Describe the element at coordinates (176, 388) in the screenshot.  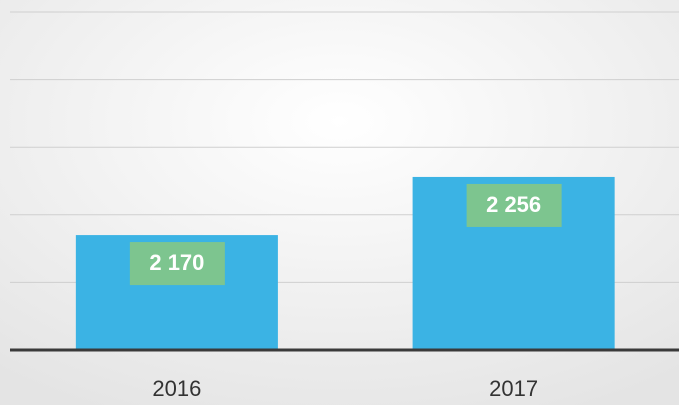
I see `x-tick-label: 2016` at that location.